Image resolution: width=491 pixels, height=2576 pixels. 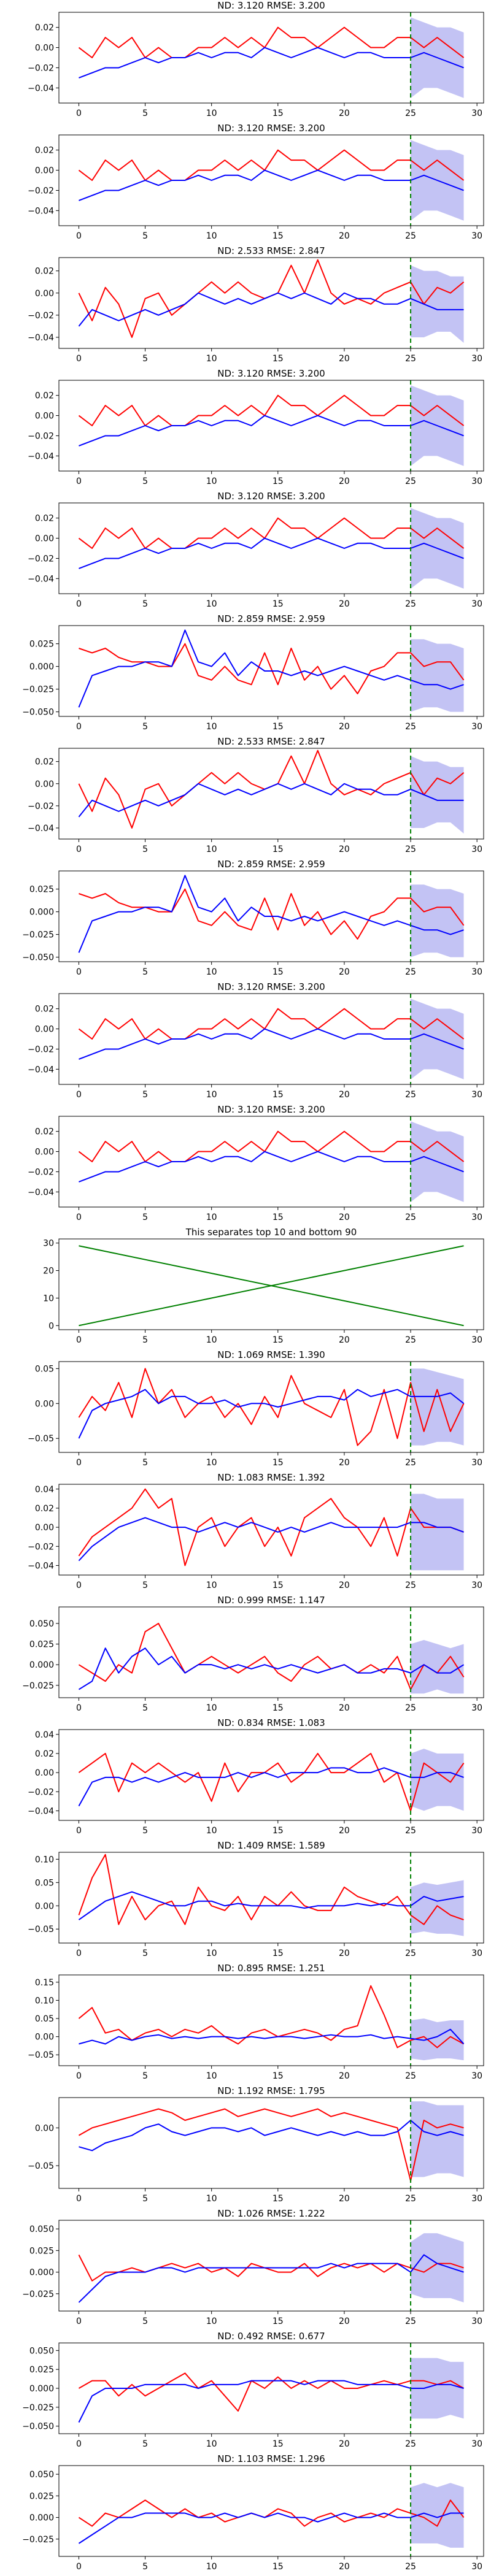 I want to click on y-tick-label: 0.025, so click(x=42, y=1645).